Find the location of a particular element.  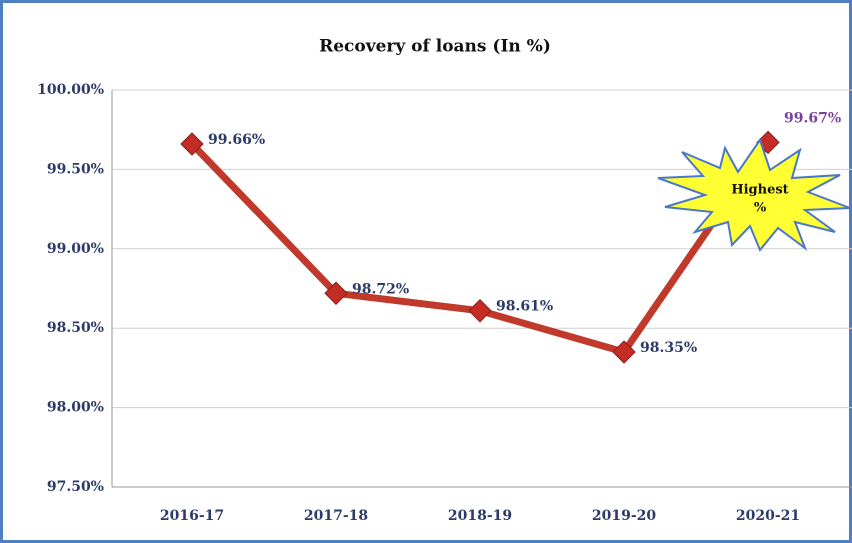

chart-title: Recovery of loans (In %) is located at coordinates (435, 47).